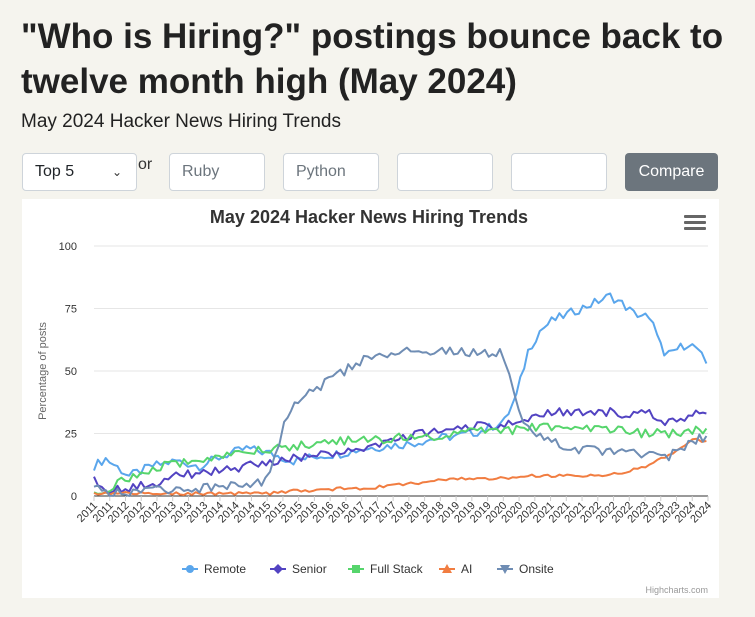 The image size is (755, 617). What do you see at coordinates (369, 217) in the screenshot?
I see `chart-title: May 2024 Hacker News Hiring Trends` at bounding box center [369, 217].